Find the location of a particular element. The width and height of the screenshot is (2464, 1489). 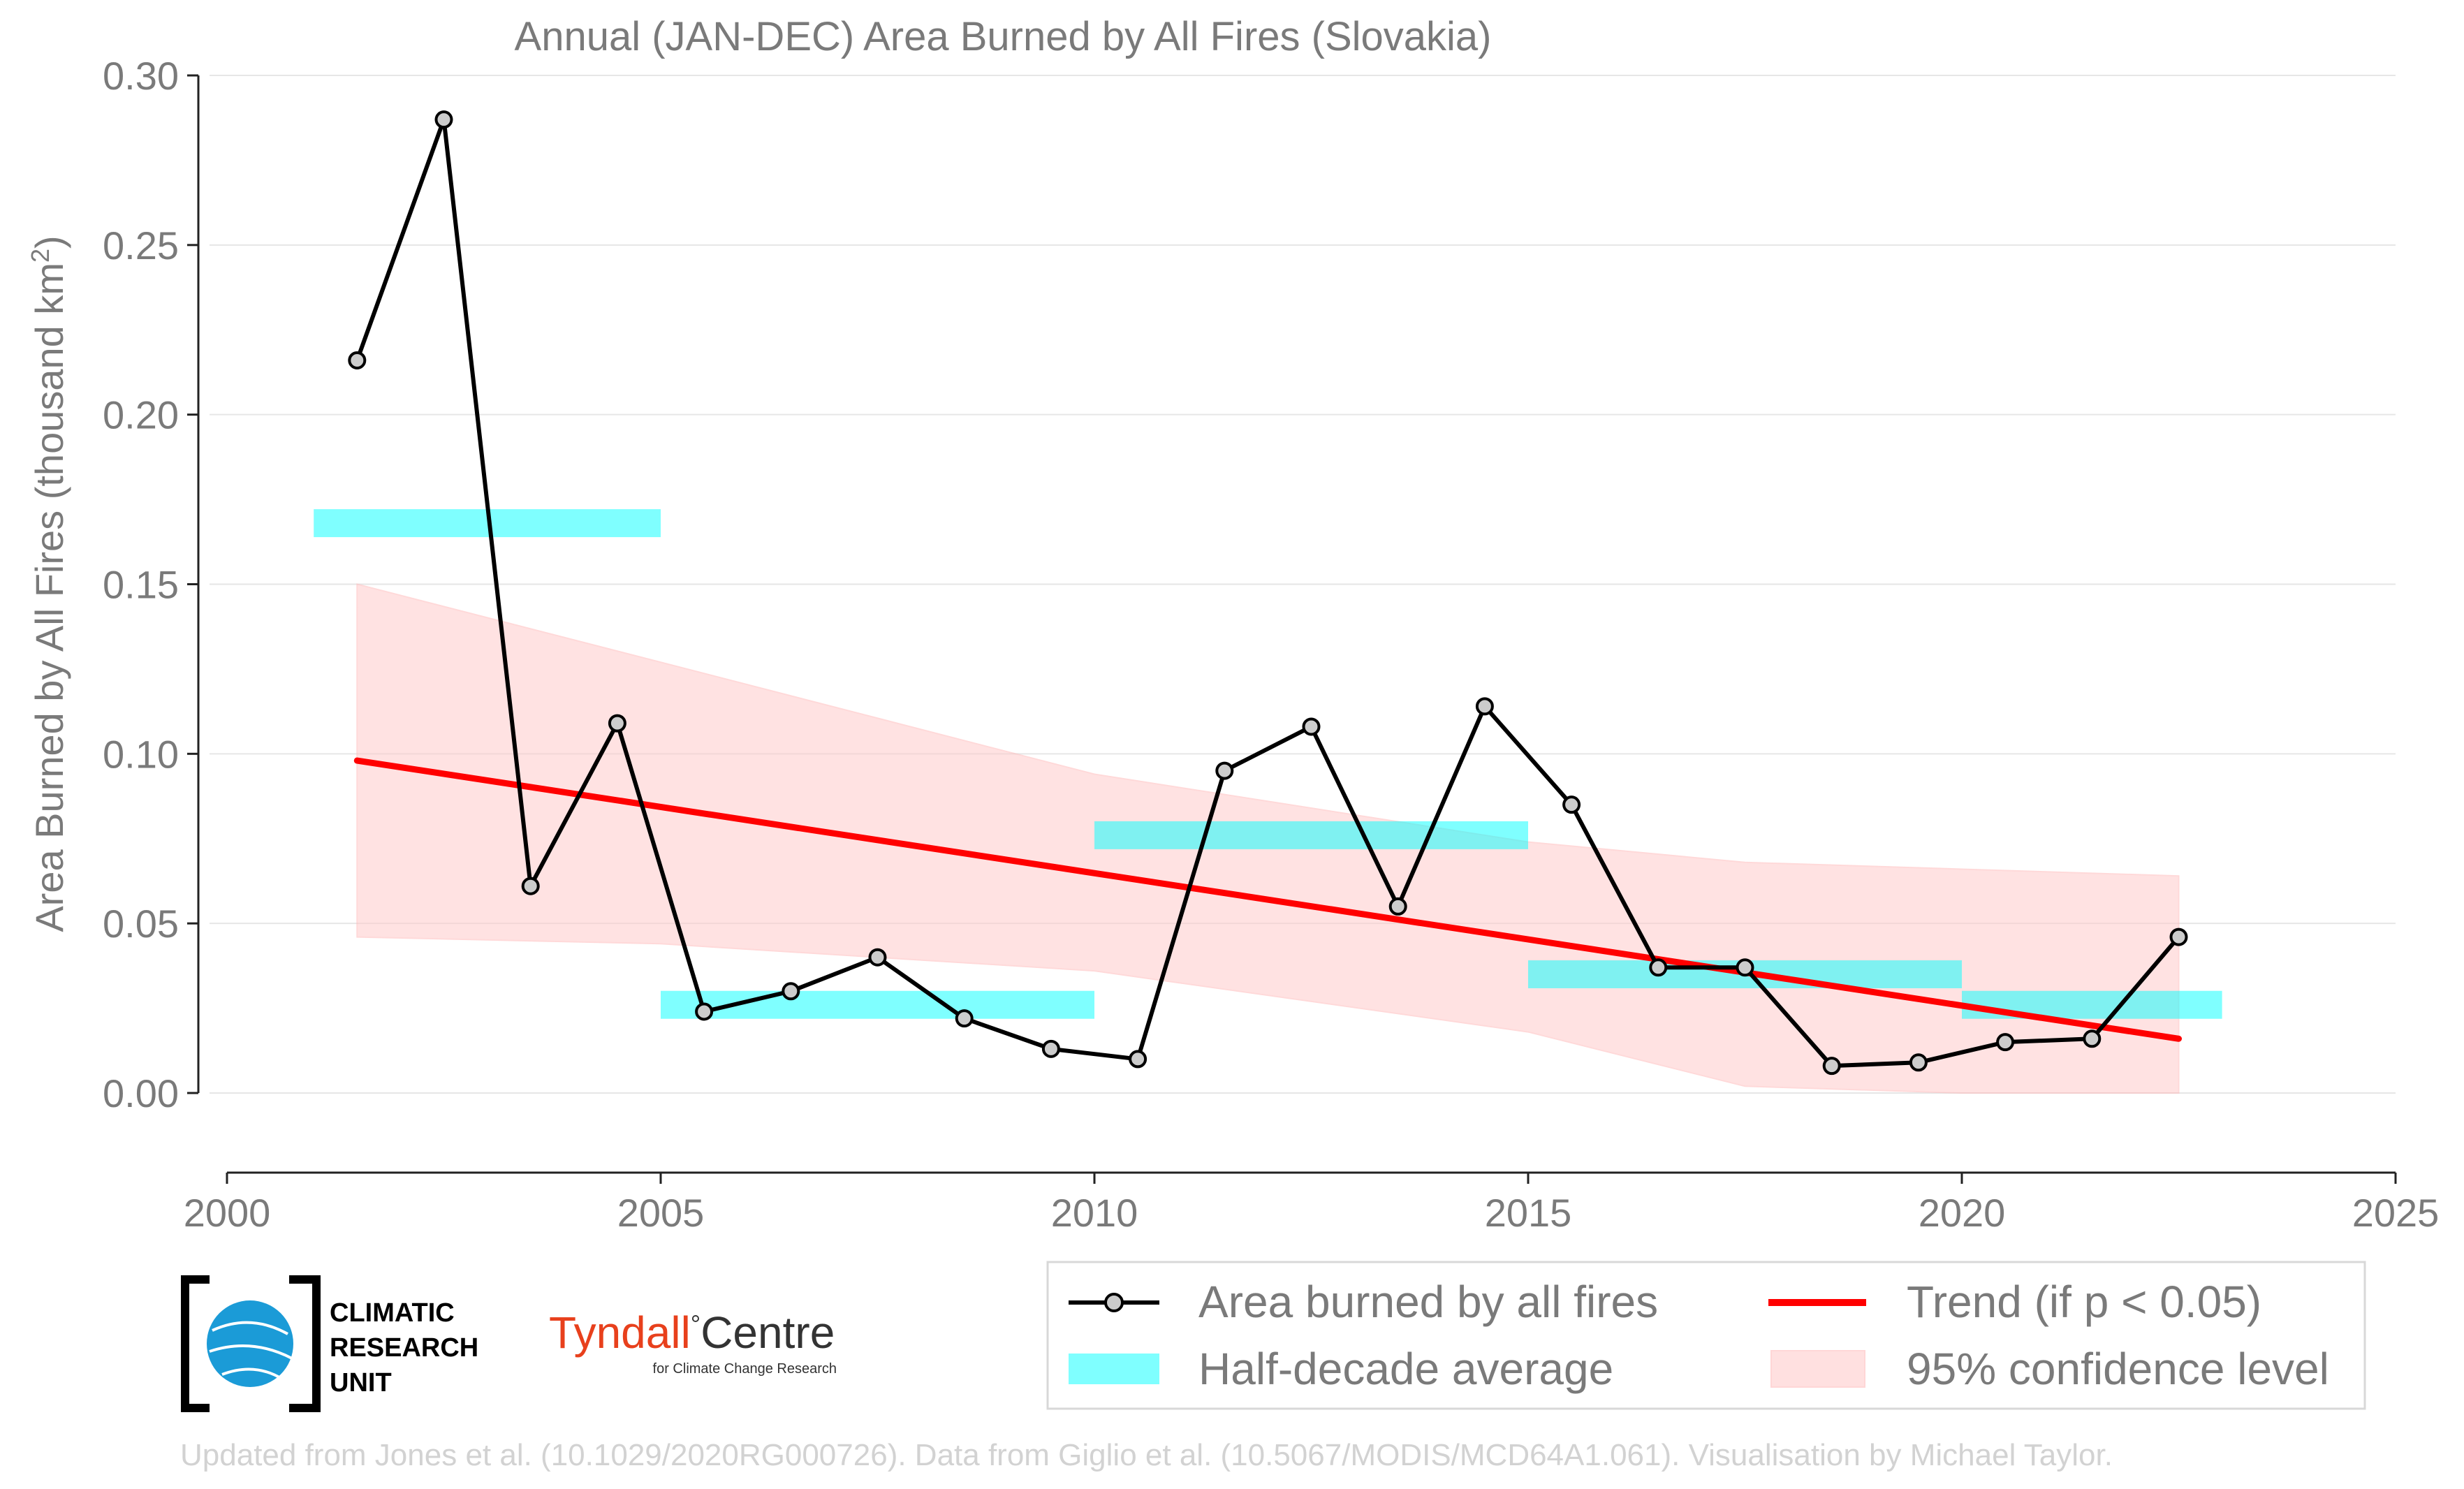

y-ticks: 0.00 0.05 0.10 0.15 0.20 0.25 0.30 is located at coordinates (150, 584).